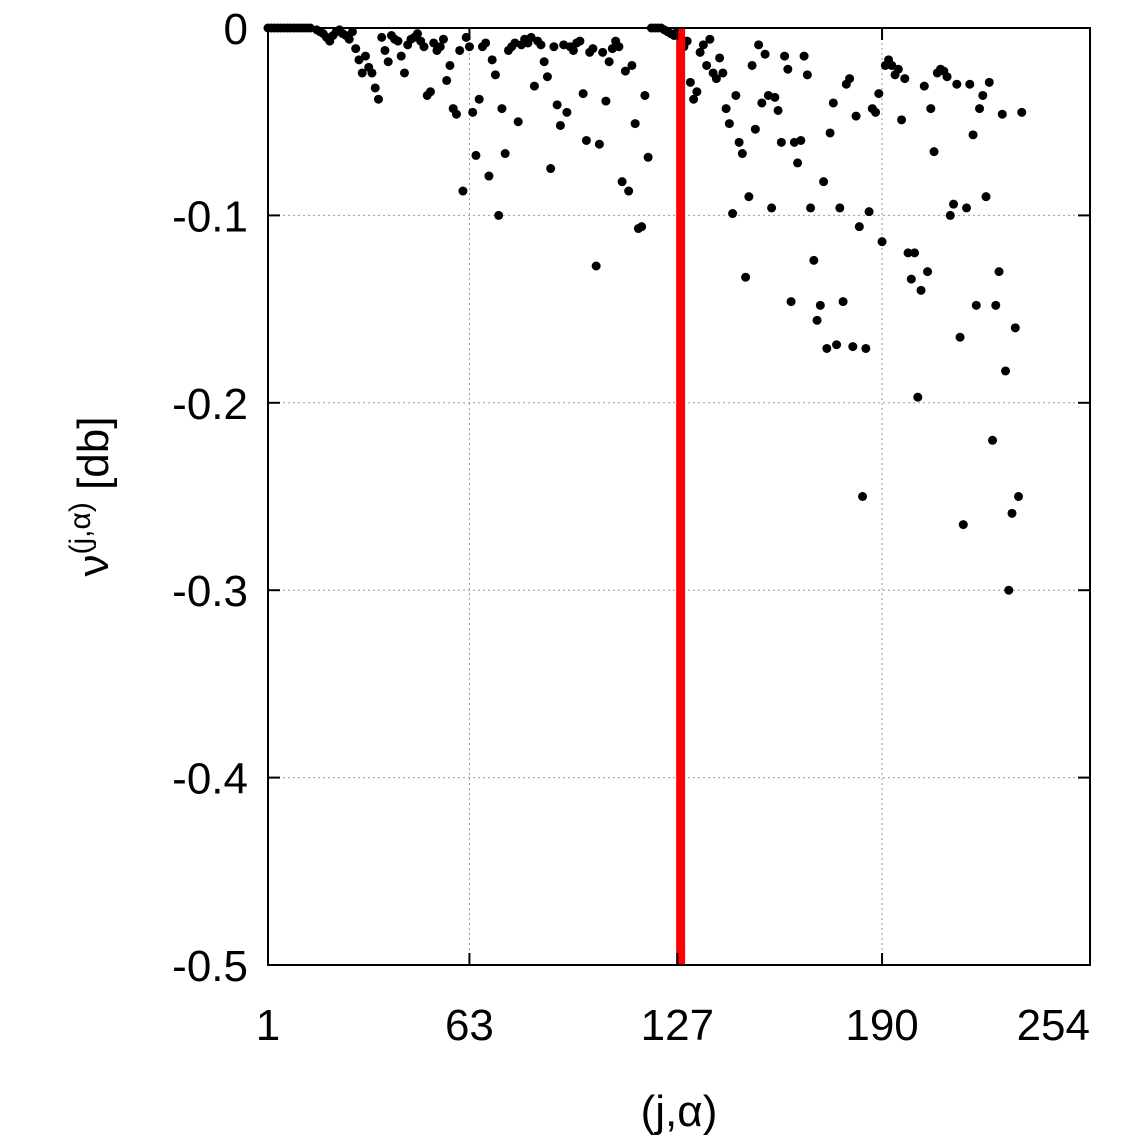 This screenshot has width=1138, height=1138. I want to click on y-tick-label: -0.1, so click(210, 216).